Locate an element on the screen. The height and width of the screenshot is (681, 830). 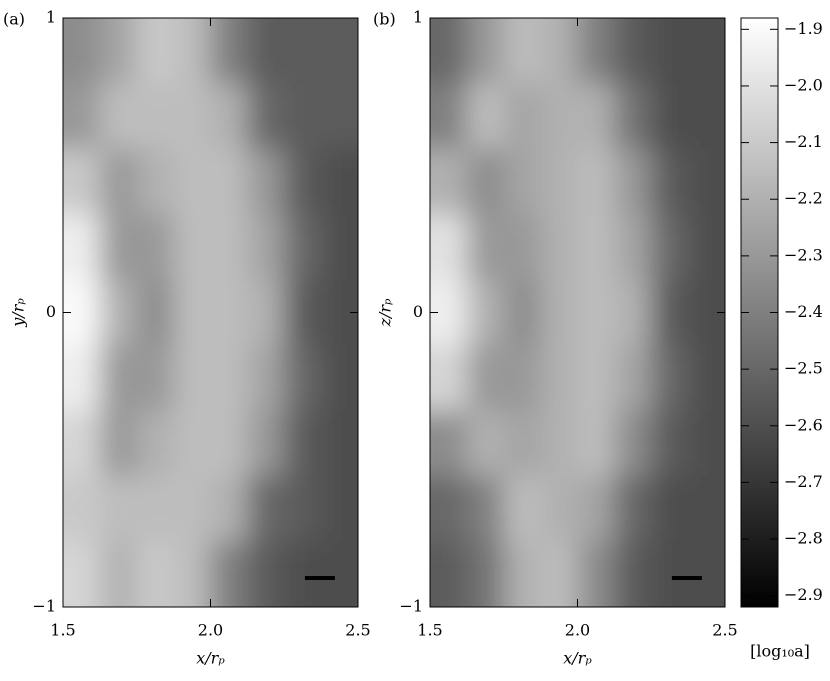
colorbar-tick-label: −2.9 is located at coordinates (803, 594).